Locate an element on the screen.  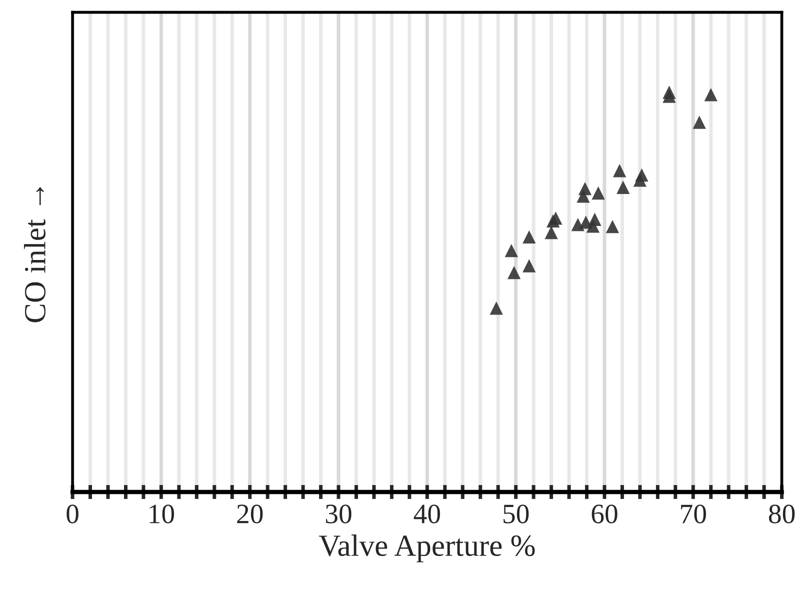
x-tick-label: 60 is located at coordinates (605, 514).